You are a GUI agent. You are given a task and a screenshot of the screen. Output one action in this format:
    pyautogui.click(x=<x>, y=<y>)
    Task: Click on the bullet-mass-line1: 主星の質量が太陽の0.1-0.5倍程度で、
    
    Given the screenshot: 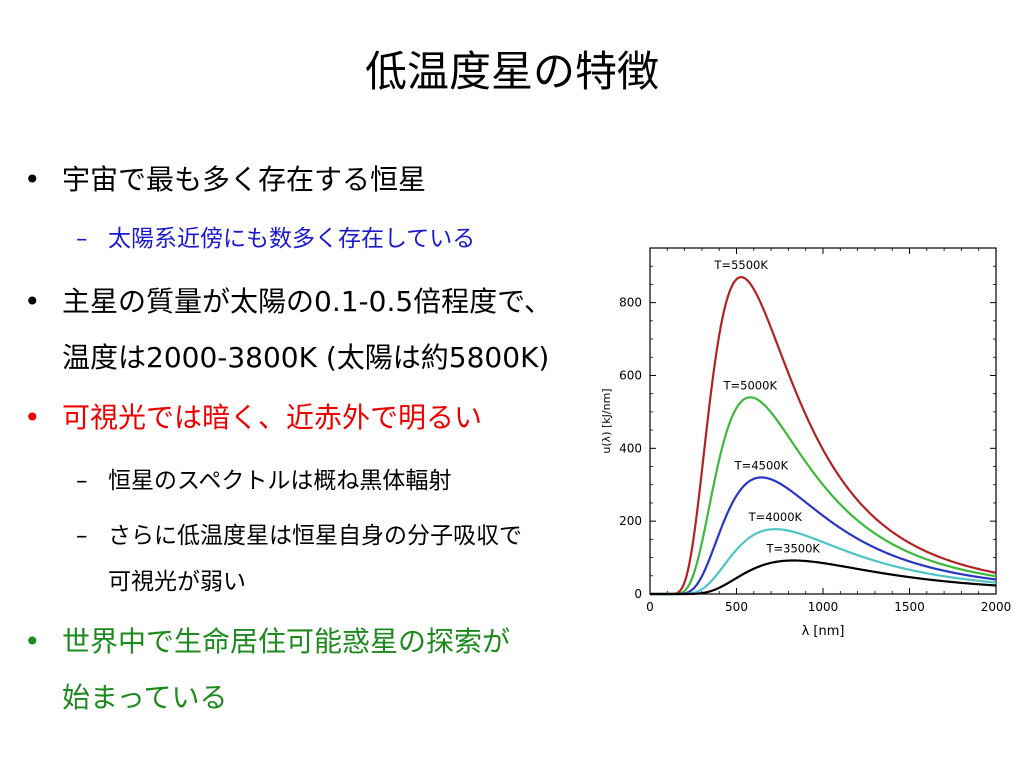 What is the action you would take?
    pyautogui.click(x=307, y=301)
    